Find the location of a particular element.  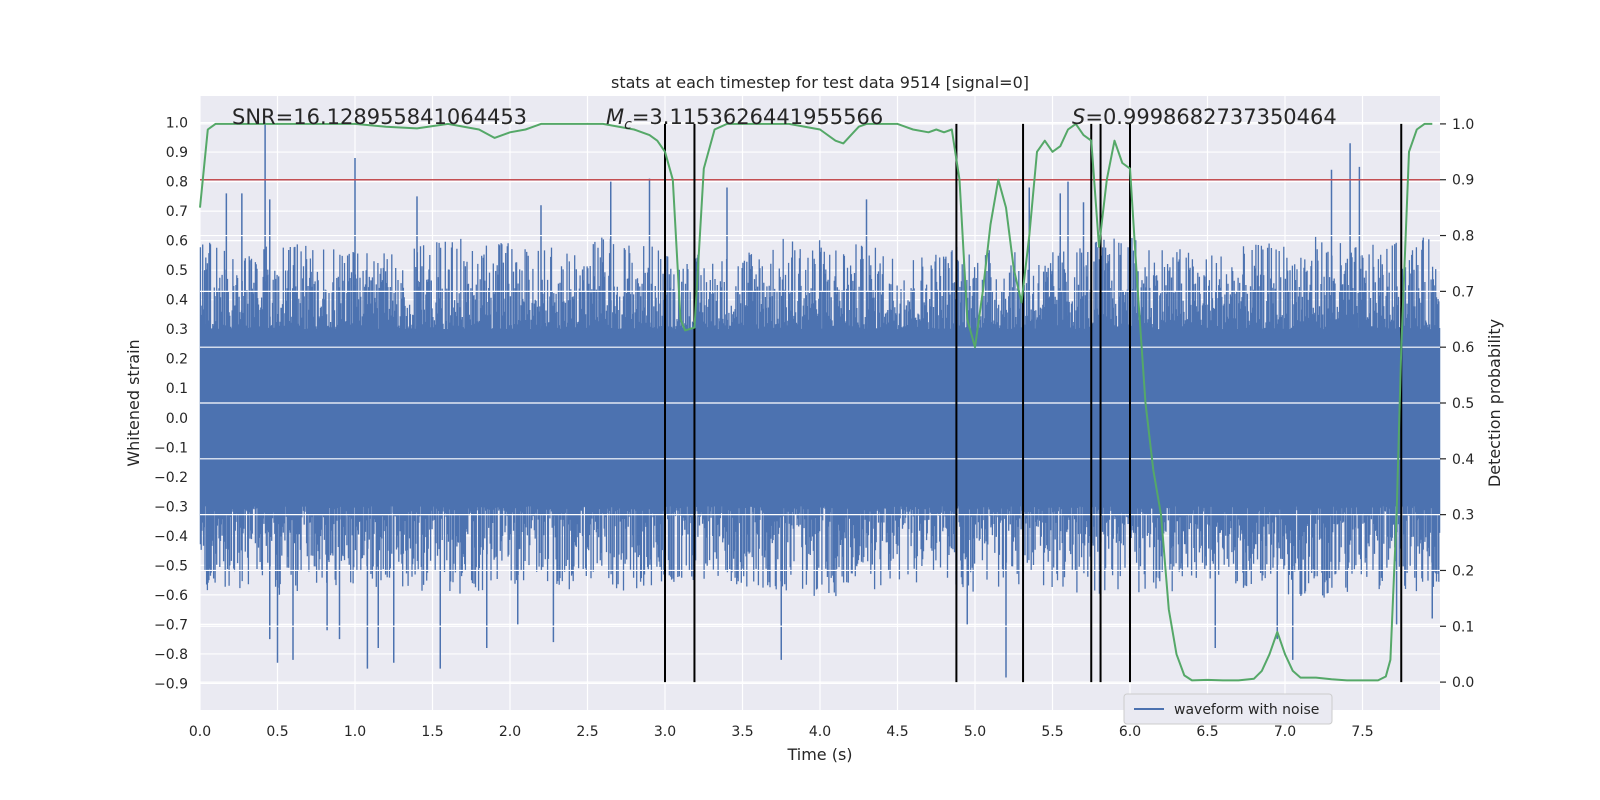

y-axis-left-label-text: Whitened strain is located at coordinates (133, 402).